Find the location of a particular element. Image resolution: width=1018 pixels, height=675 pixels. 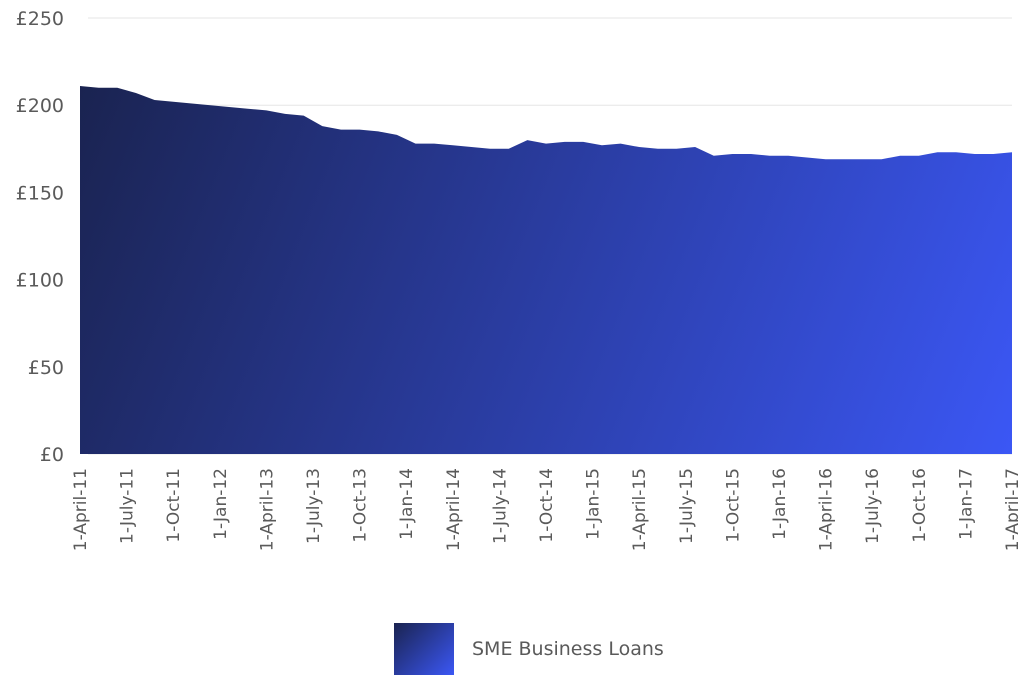

x-tick-label: 1-April-13 is located at coordinates (267, 509).